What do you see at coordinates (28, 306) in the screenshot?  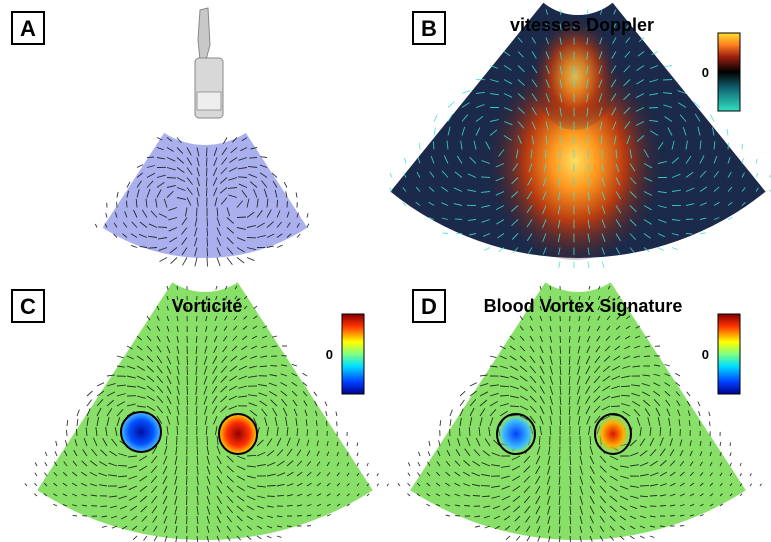 I see `panel-label: C` at bounding box center [28, 306].